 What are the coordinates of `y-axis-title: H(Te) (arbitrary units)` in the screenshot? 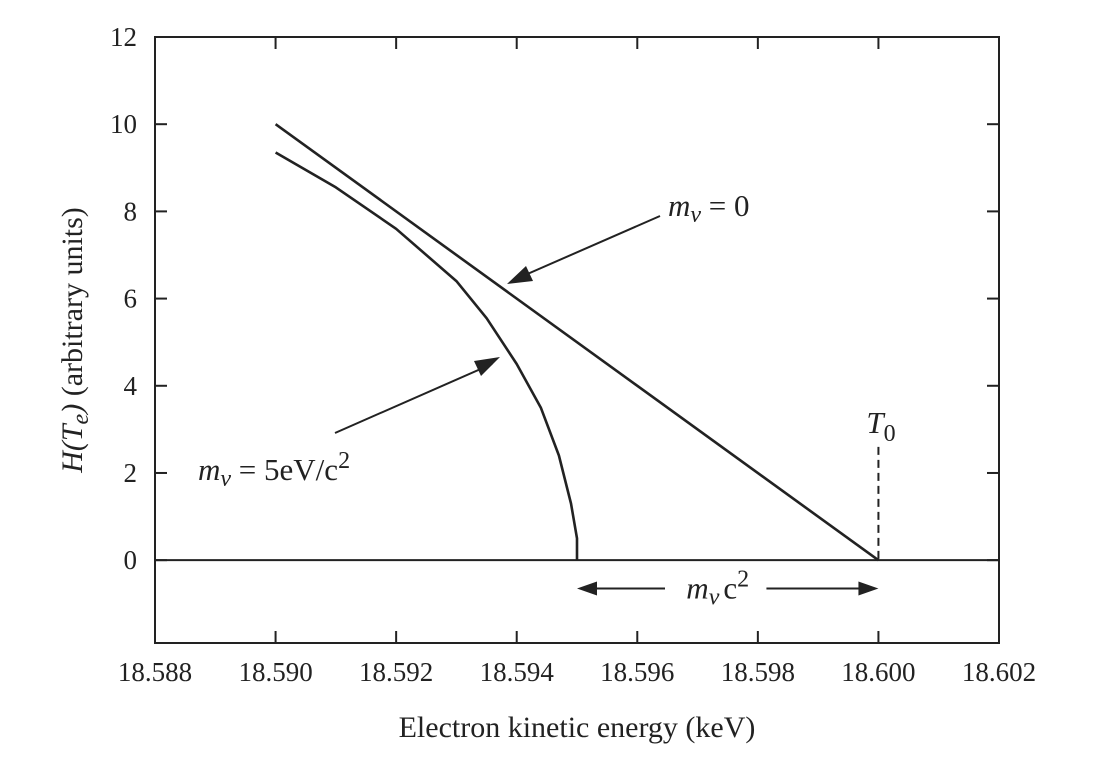 It's located at (75, 340).